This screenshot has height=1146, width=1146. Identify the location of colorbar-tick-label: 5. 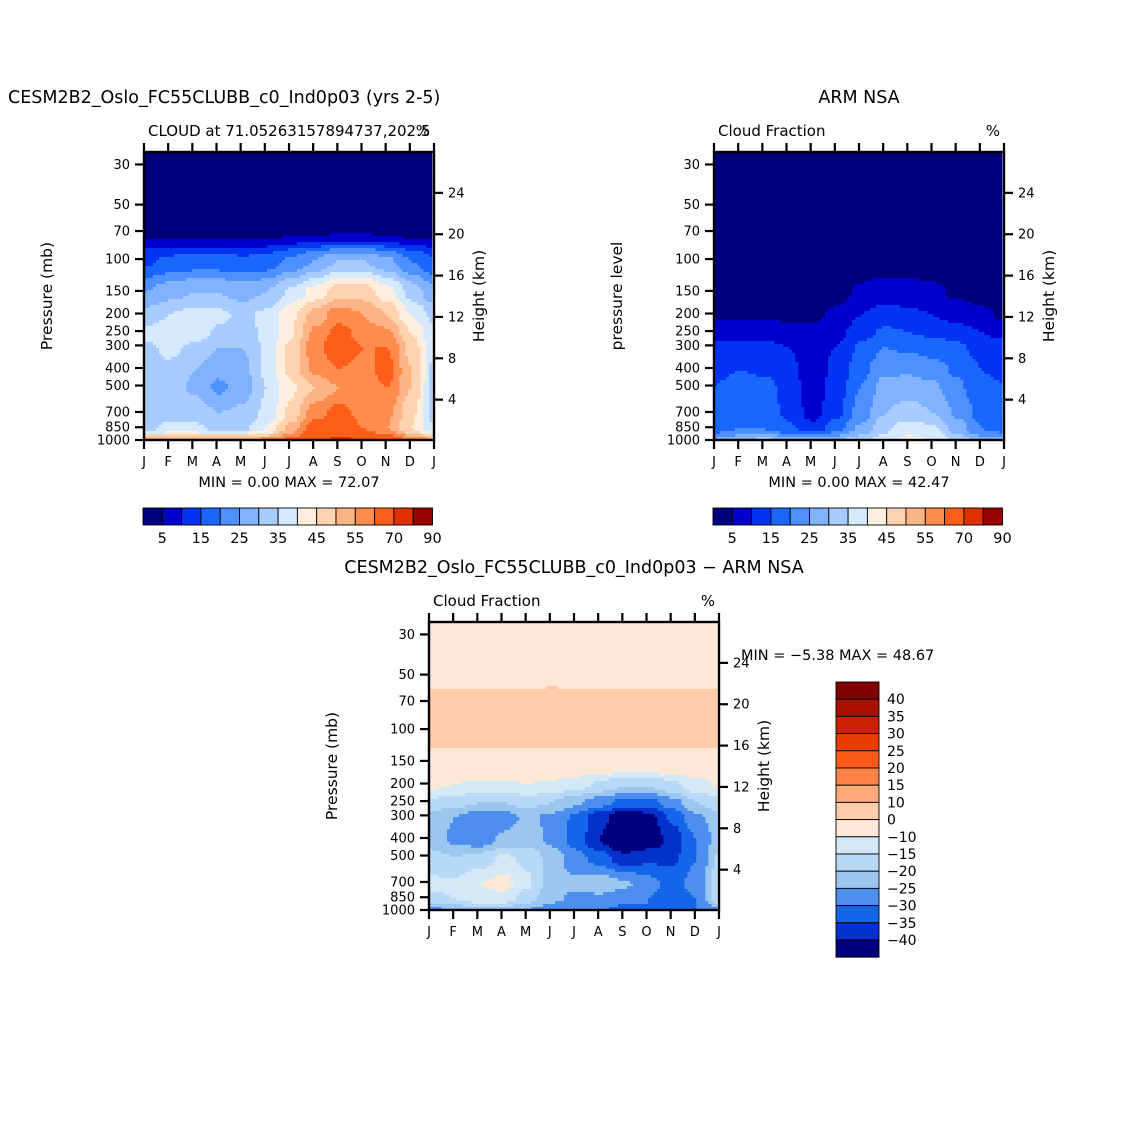
(162, 539).